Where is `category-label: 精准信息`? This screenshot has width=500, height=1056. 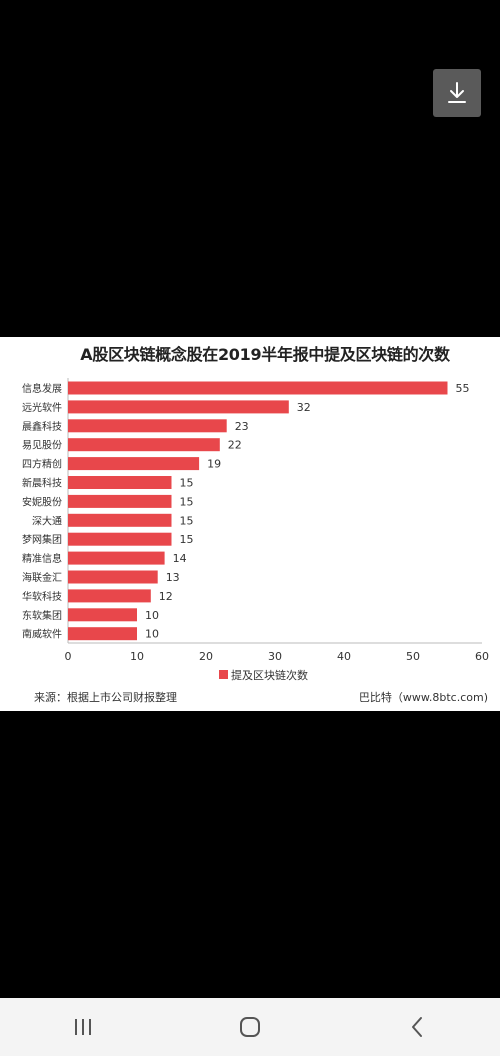 category-label: 精准信息 is located at coordinates (42, 558).